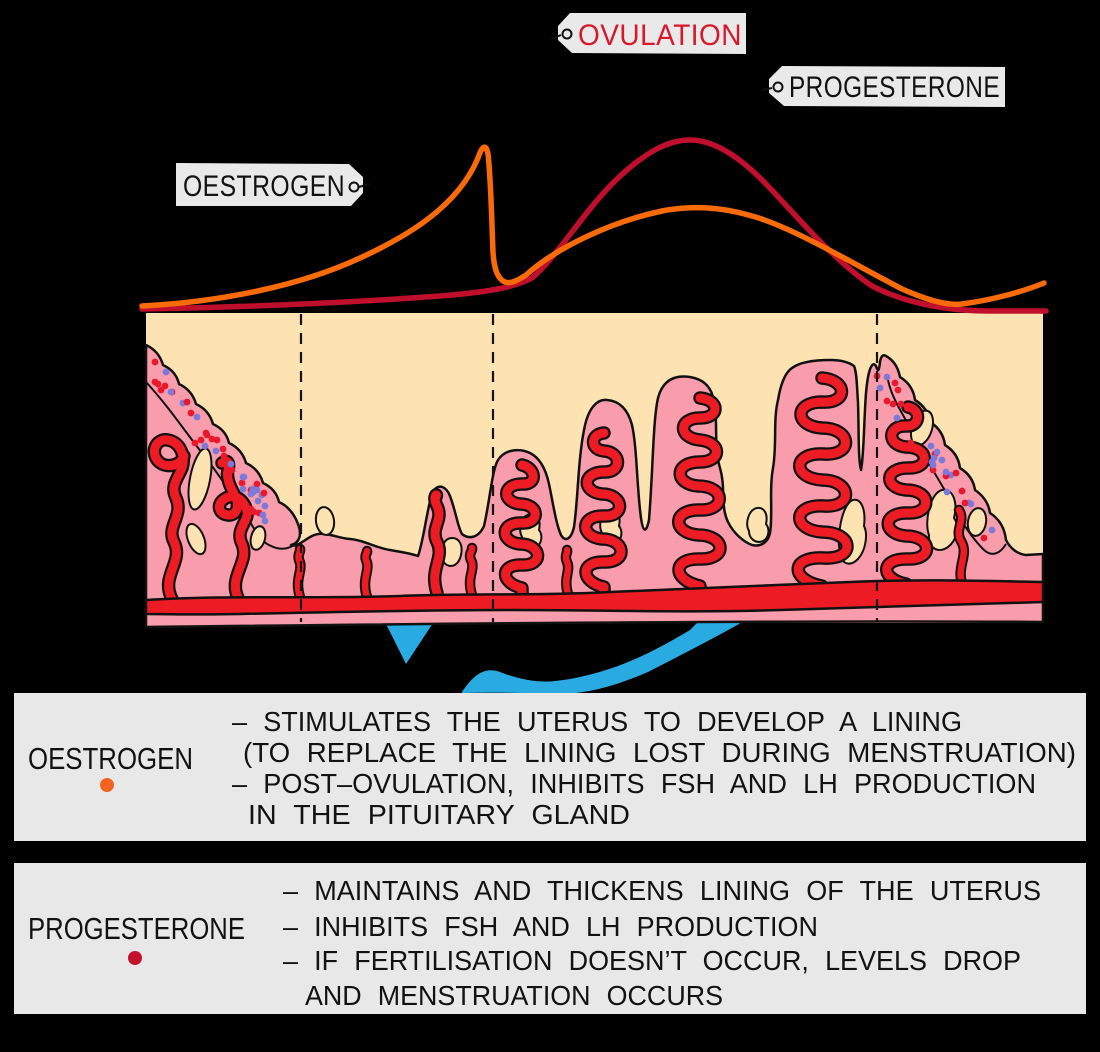 This screenshot has height=1052, width=1100. What do you see at coordinates (514, 995) in the screenshot?
I see `svg-text: AND MENSTRUATION OCCURS` at bounding box center [514, 995].